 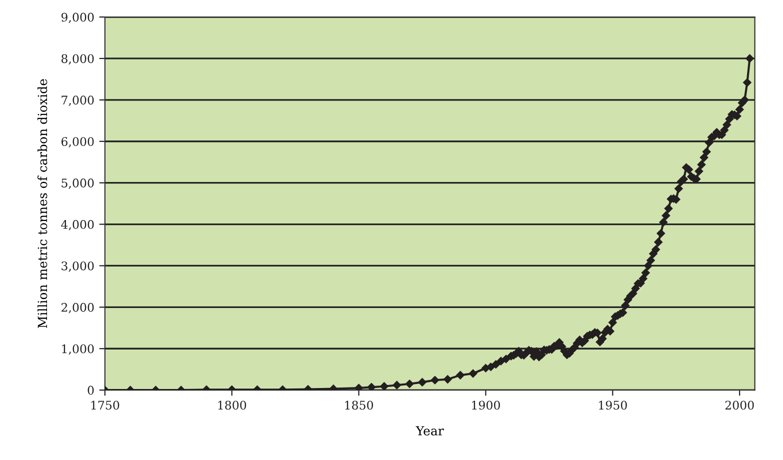 What do you see at coordinates (232, 405) in the screenshot?
I see `x-tick-label: 1800` at bounding box center [232, 405].